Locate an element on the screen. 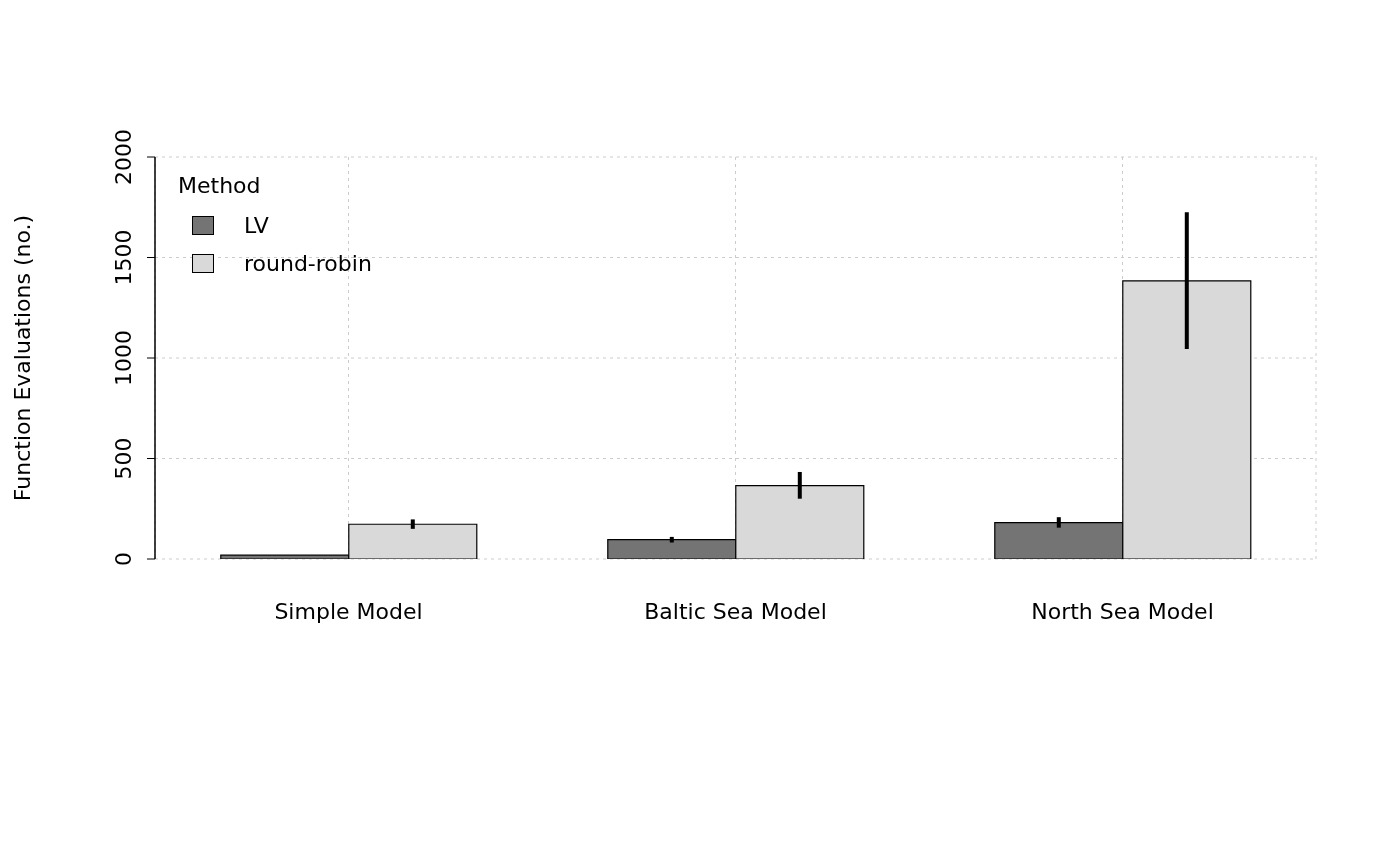  y-tick-label: 1000 is located at coordinates (123, 358).